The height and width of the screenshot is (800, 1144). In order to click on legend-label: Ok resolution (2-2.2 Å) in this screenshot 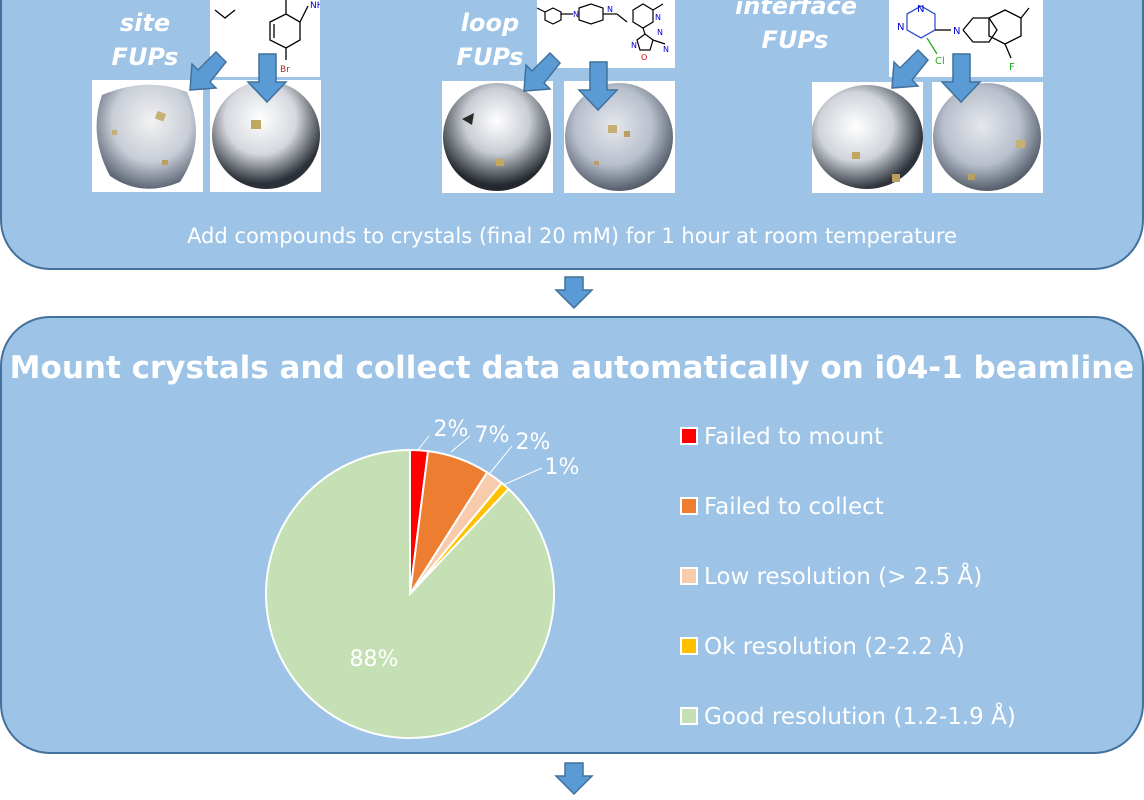, I will do `click(834, 647)`.